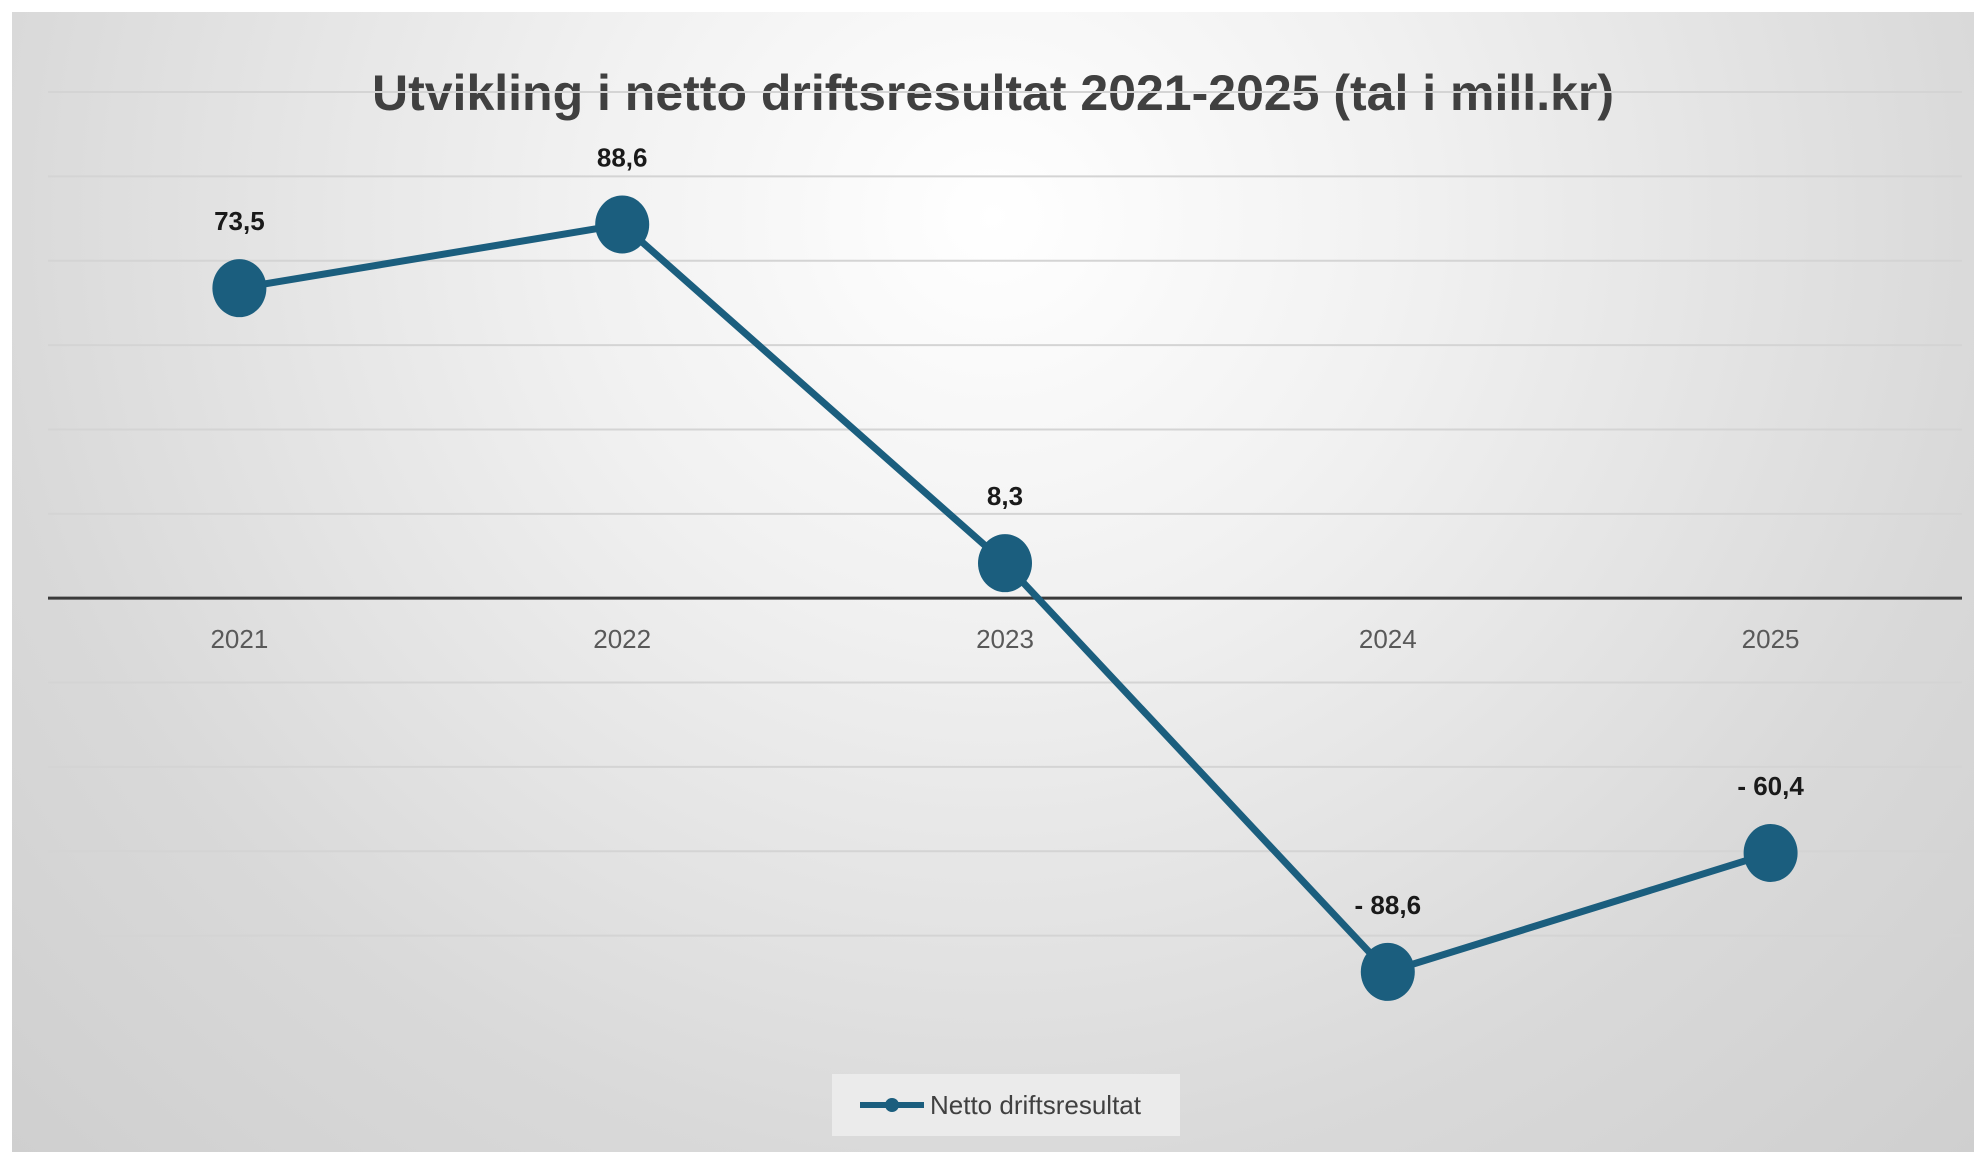 The image size is (1981, 1156). Describe the element at coordinates (622, 639) in the screenshot. I see `x-tick-label-2022: 2022` at that location.